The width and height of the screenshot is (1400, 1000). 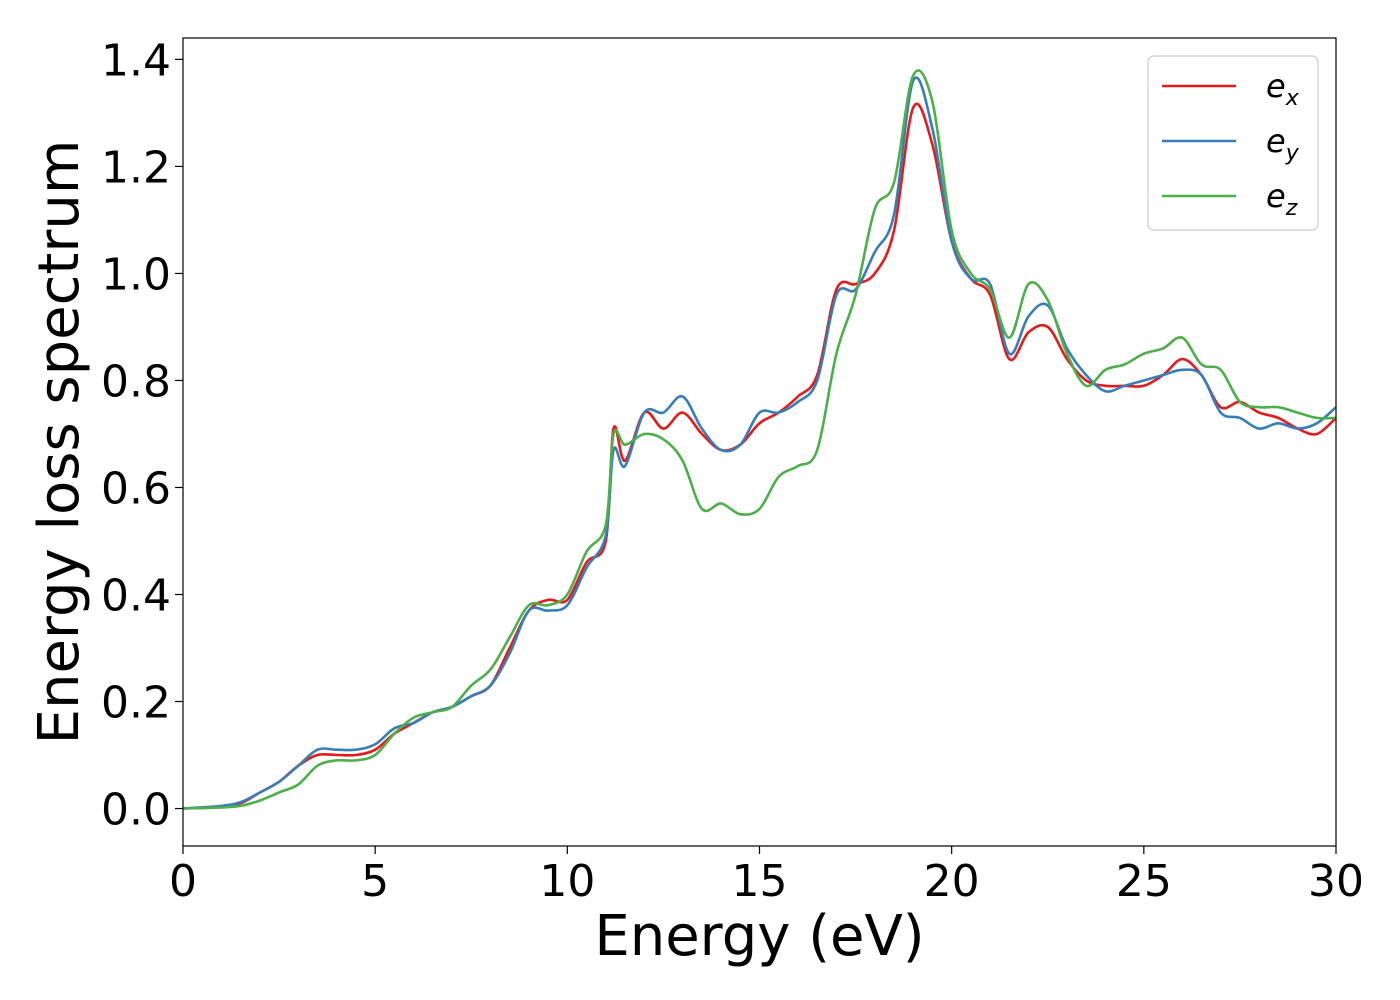 I want to click on y-tick-label: 0.2, so click(x=136, y=703).